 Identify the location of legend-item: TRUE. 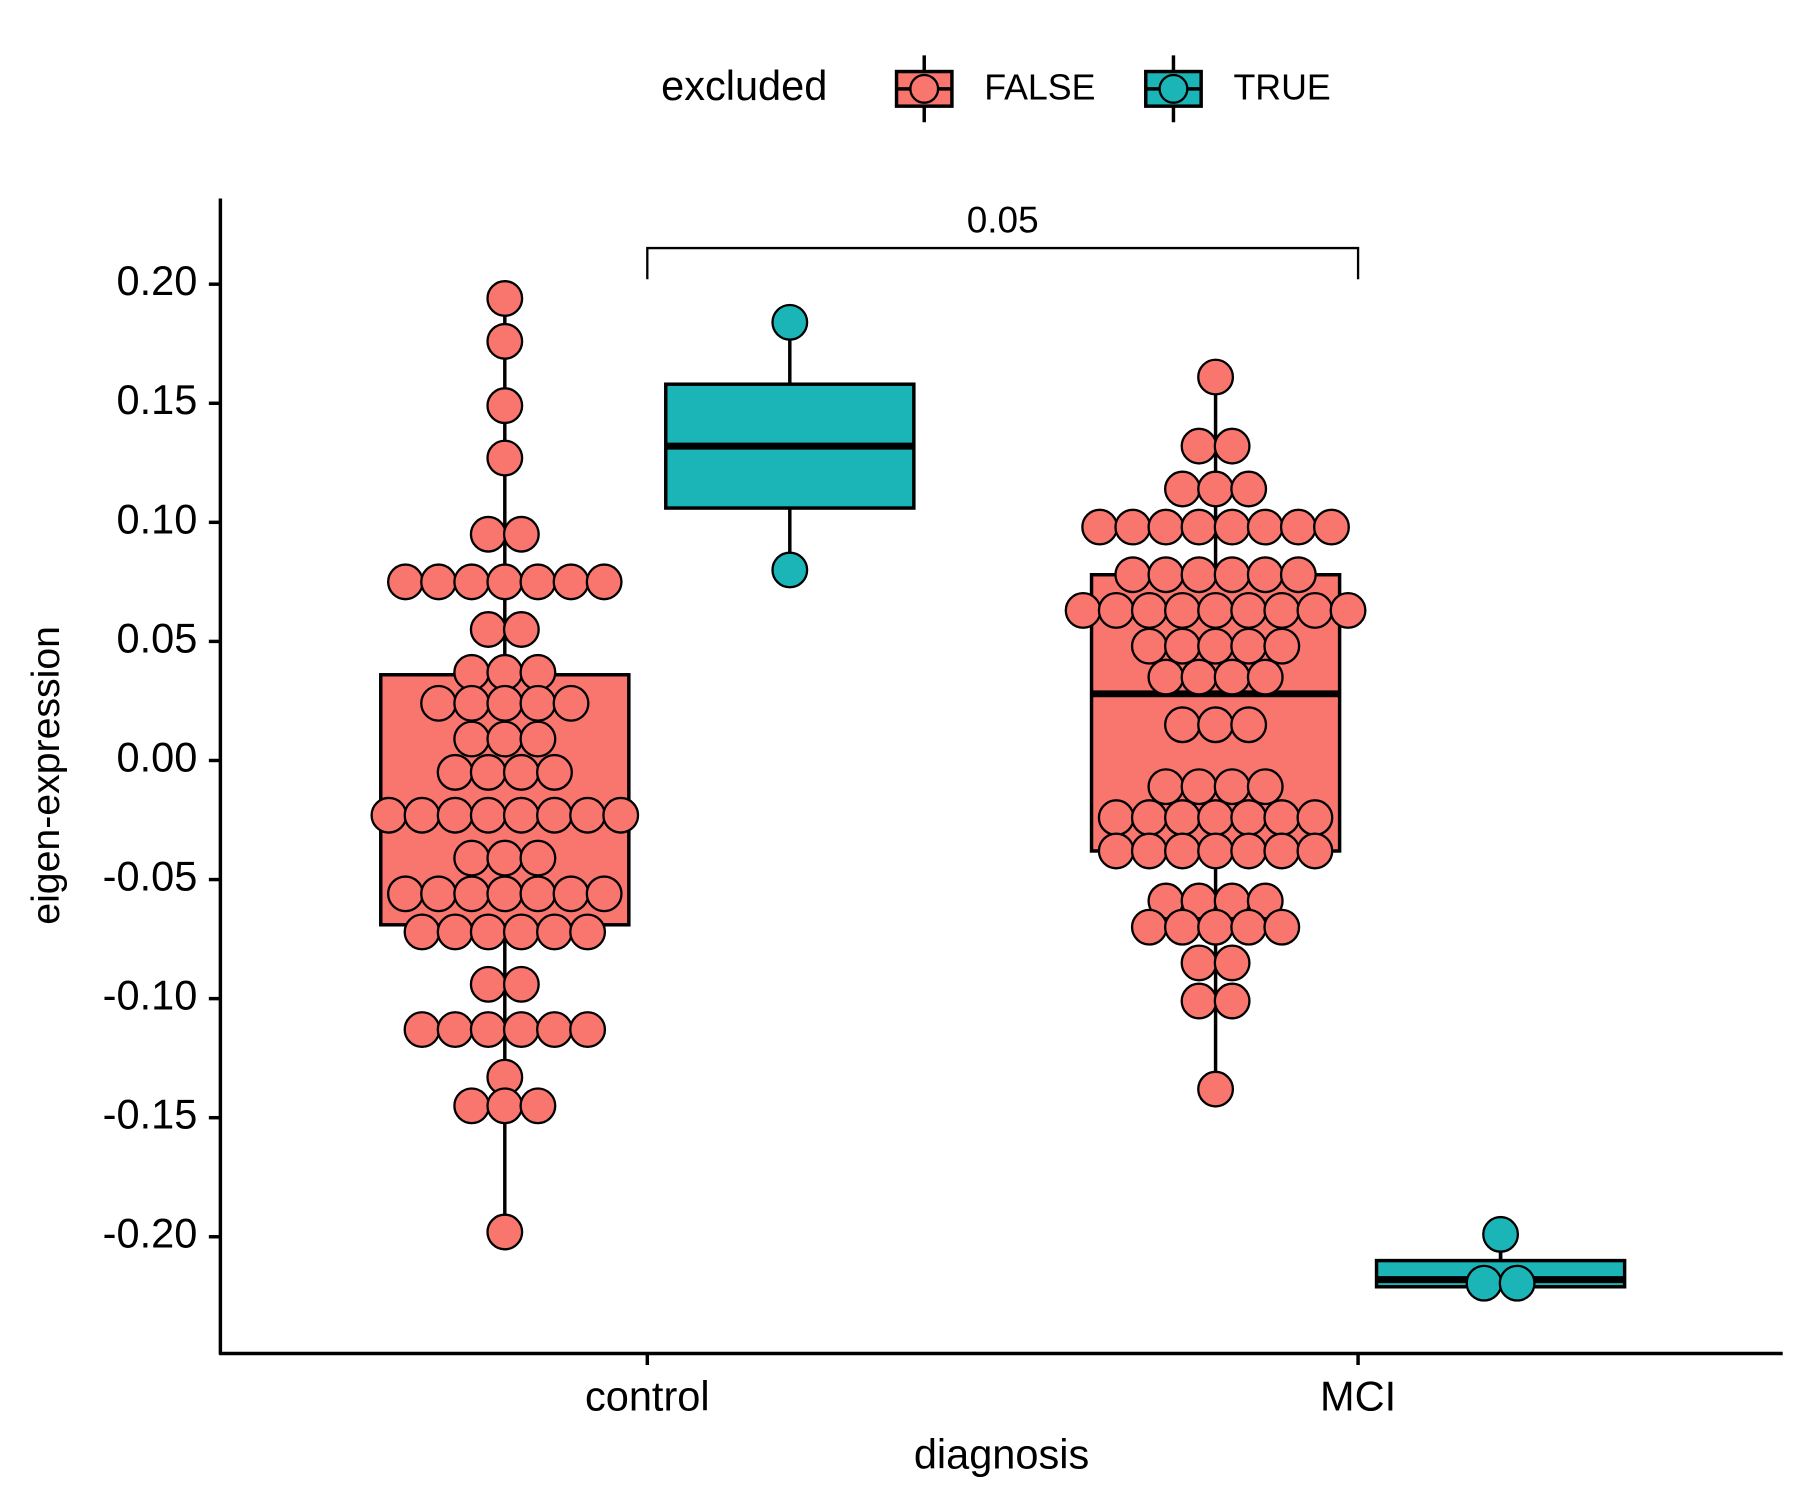
(1237, 89).